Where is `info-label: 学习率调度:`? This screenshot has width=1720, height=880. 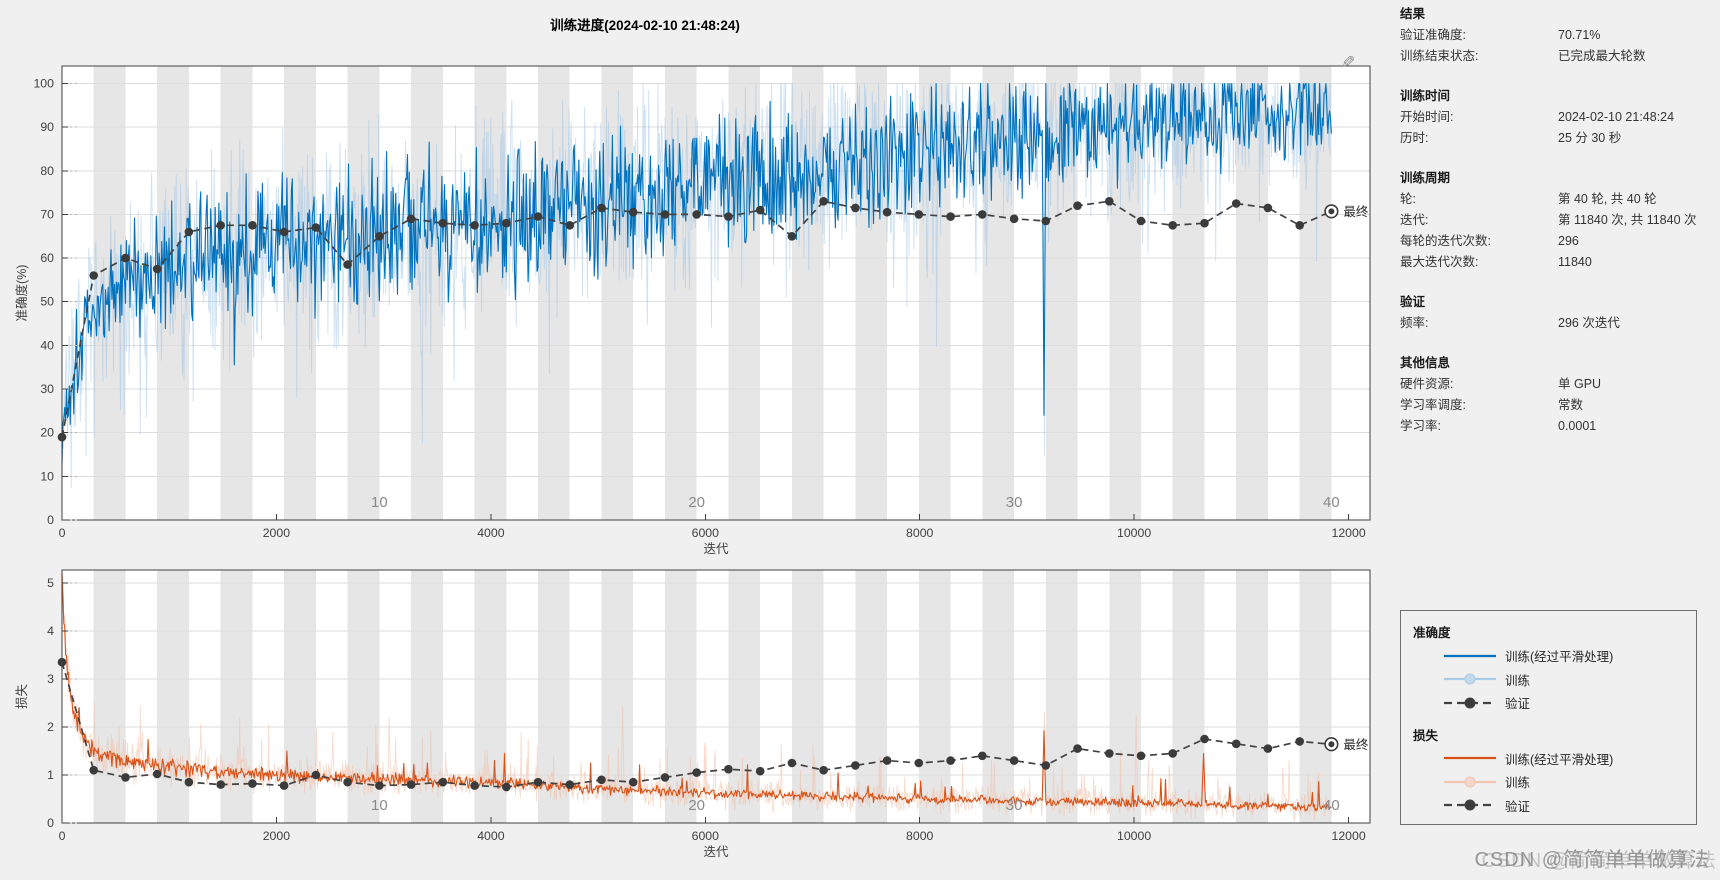
info-label: 学习率调度: is located at coordinates (1433, 405).